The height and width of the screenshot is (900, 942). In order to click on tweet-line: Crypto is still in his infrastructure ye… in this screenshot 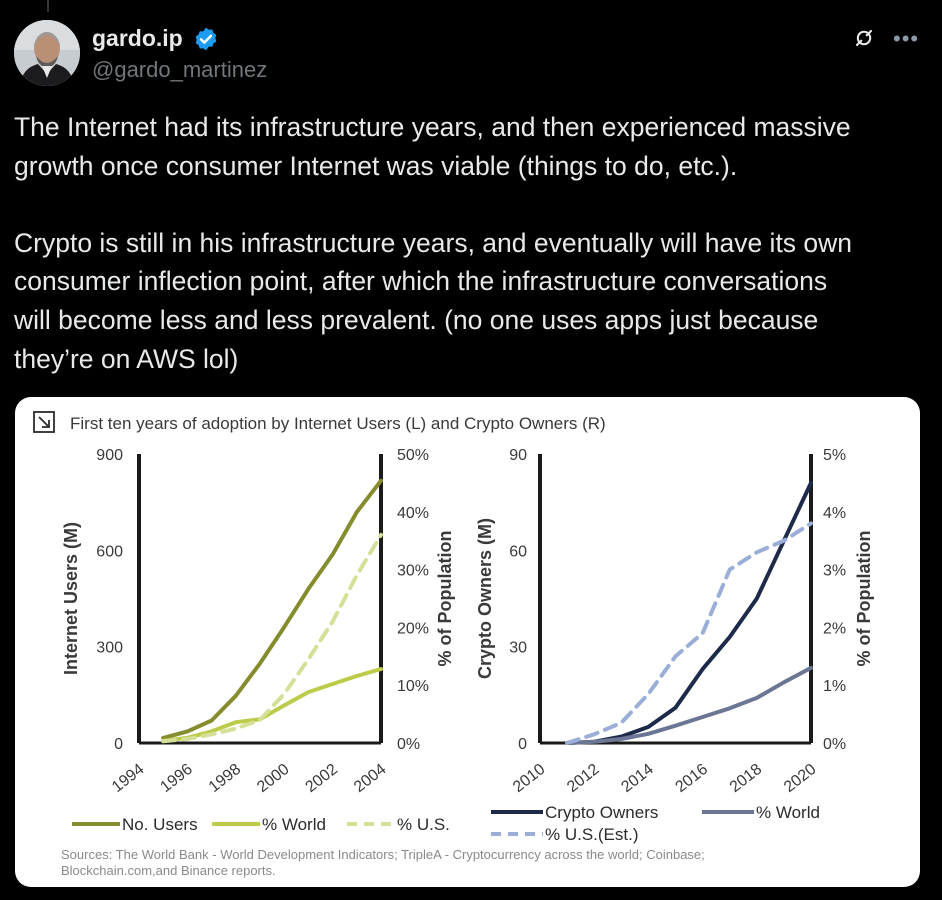, I will do `click(433, 242)`.